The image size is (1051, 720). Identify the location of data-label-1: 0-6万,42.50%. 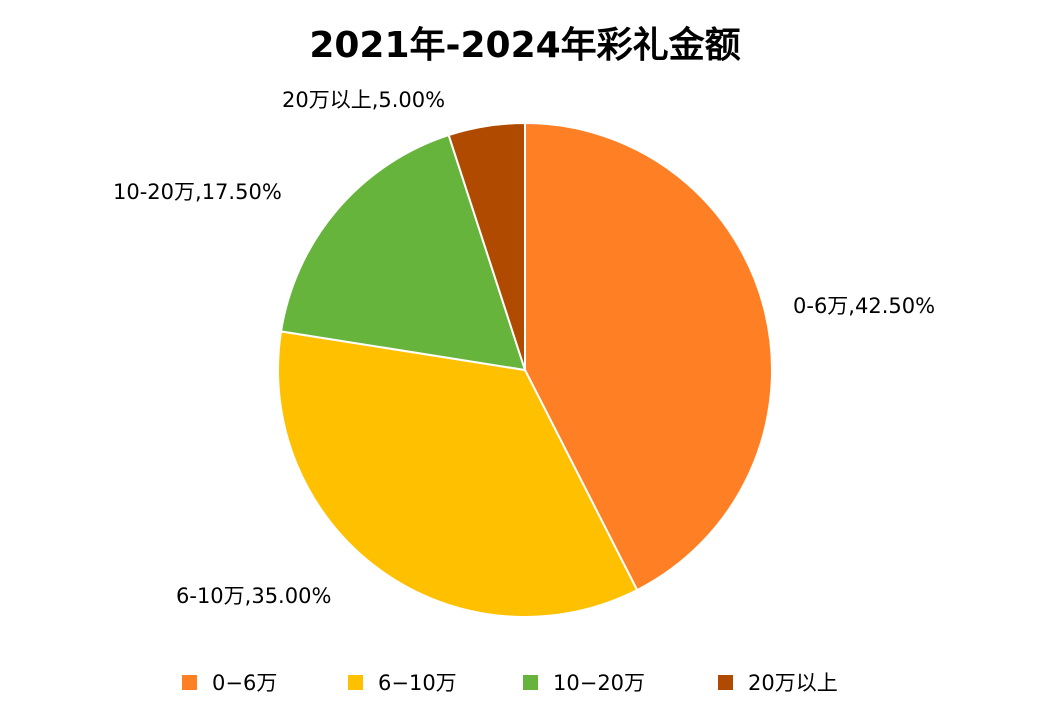
(864, 306).